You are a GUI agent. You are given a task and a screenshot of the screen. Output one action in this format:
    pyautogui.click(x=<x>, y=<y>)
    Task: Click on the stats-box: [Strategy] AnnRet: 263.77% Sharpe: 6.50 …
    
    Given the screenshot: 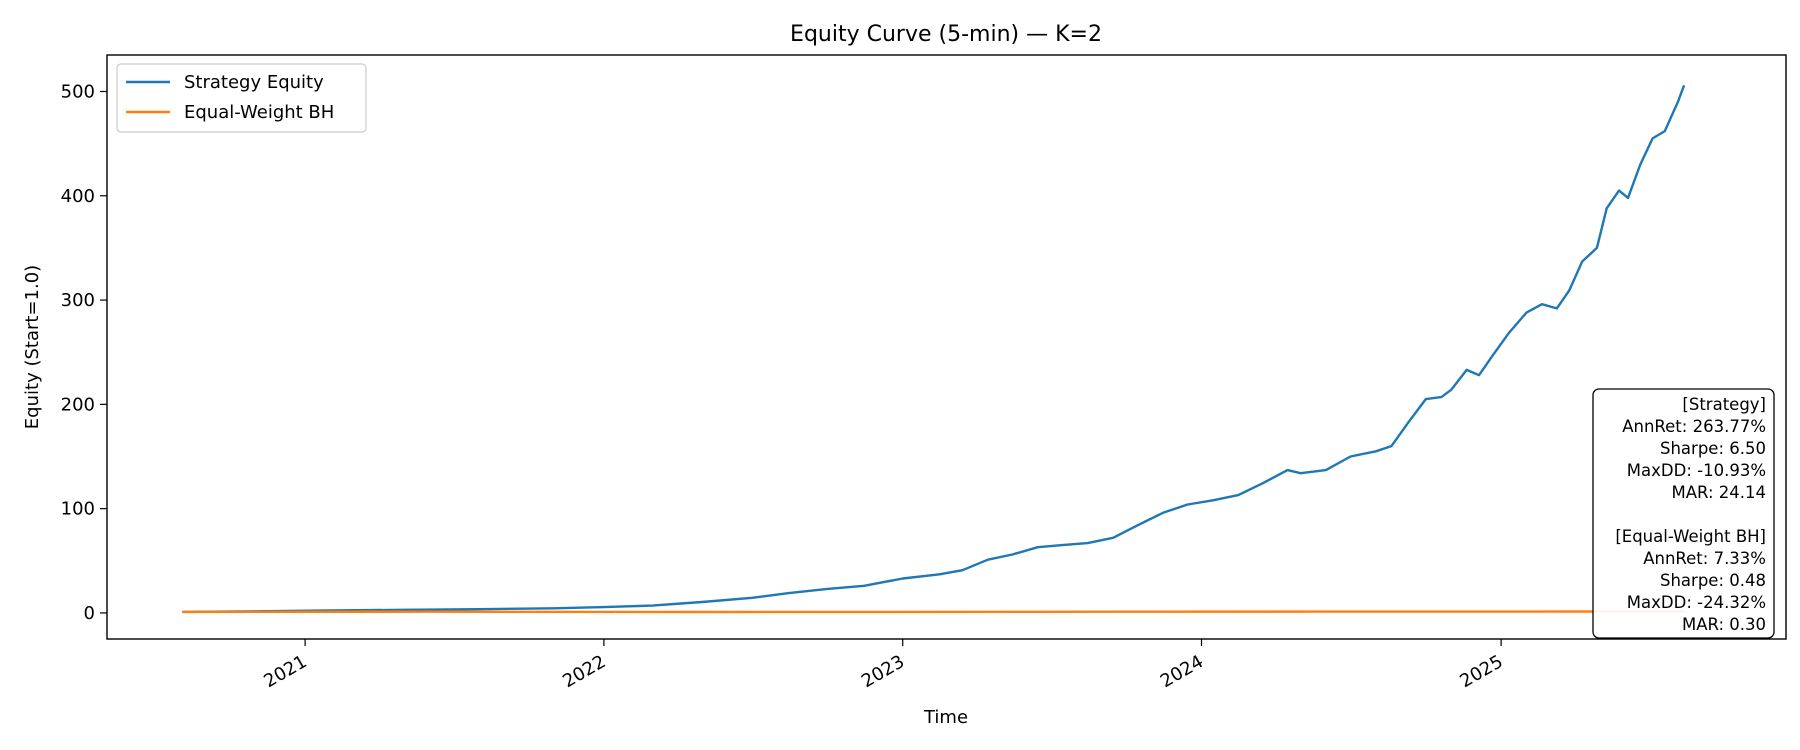 What is the action you would take?
    pyautogui.click(x=1683, y=513)
    